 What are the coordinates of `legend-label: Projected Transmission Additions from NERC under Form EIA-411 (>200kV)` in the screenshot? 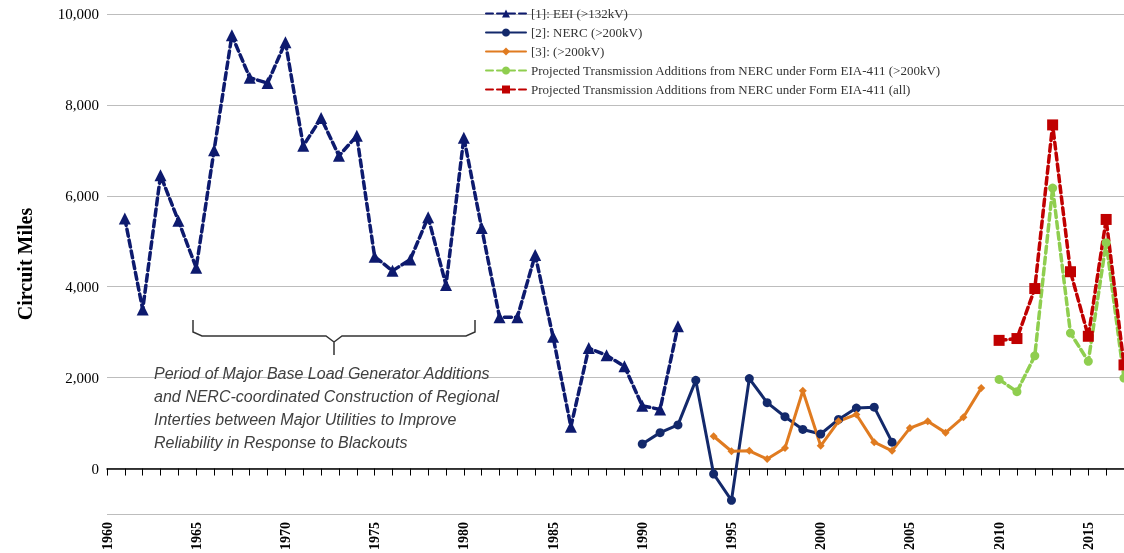 It's located at (736, 70).